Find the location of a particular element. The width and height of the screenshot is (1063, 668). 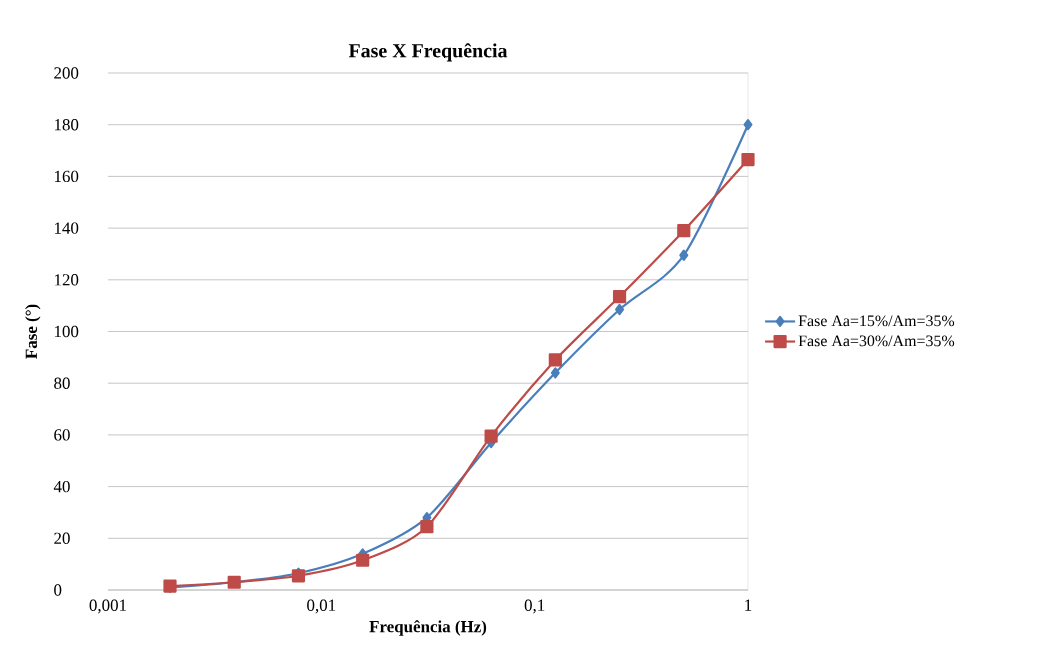

y-tick-label: 200 is located at coordinates (66, 73).